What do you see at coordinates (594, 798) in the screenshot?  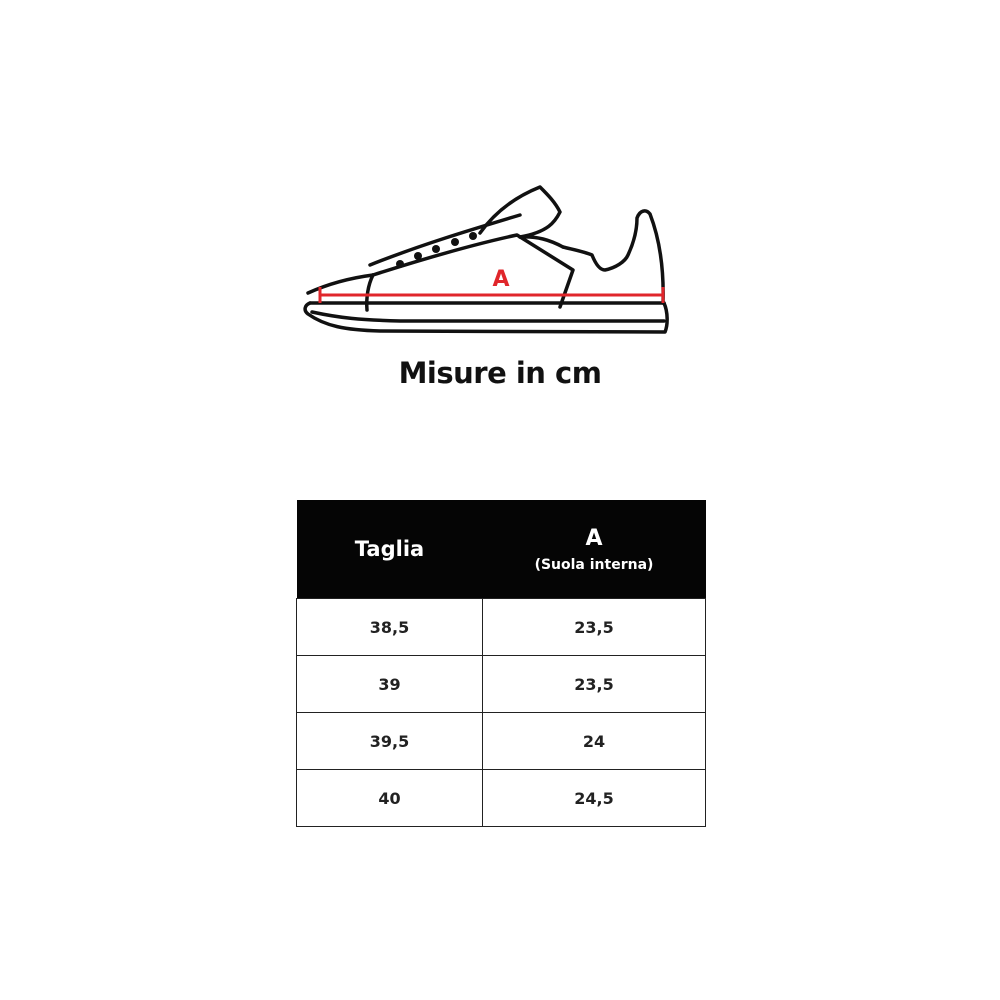 I see `measure-cell: 24,5` at bounding box center [594, 798].